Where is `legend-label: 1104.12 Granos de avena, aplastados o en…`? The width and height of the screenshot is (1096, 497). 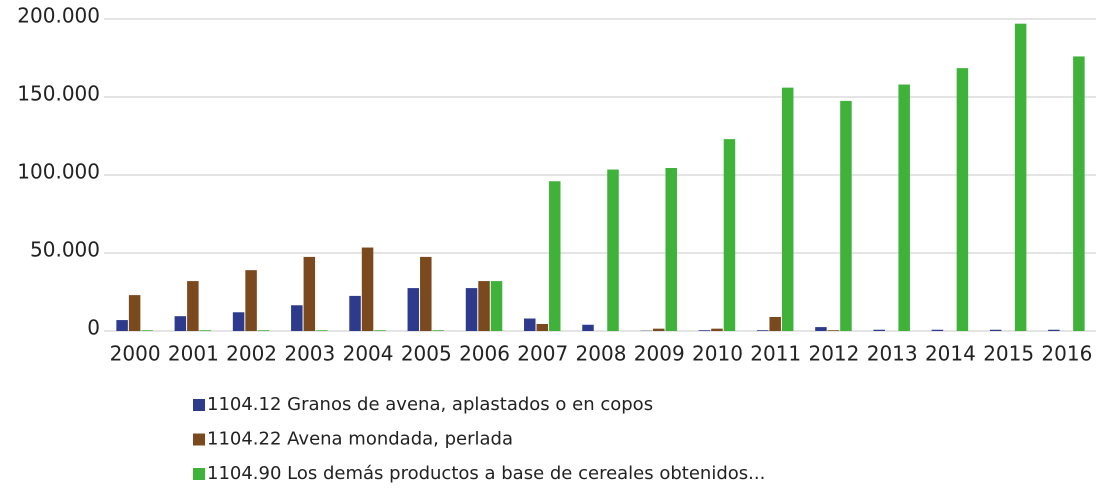
legend-label: 1104.12 Granos de avena, aplastados o en… is located at coordinates (430, 404).